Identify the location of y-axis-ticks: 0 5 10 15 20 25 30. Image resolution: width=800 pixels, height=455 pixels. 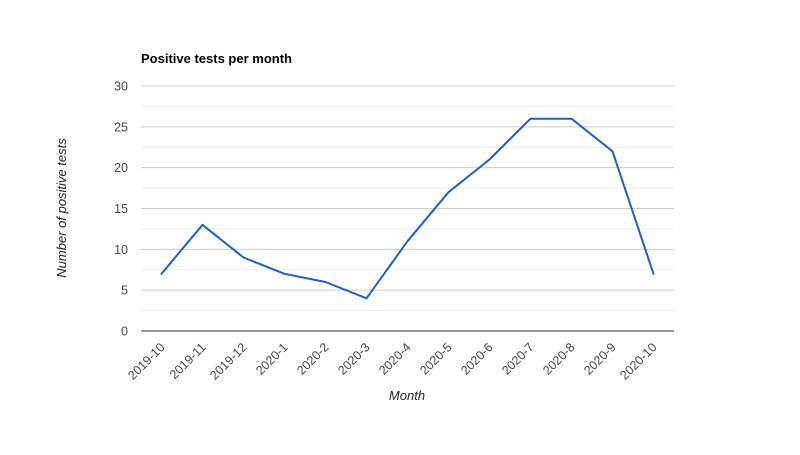
(121, 209).